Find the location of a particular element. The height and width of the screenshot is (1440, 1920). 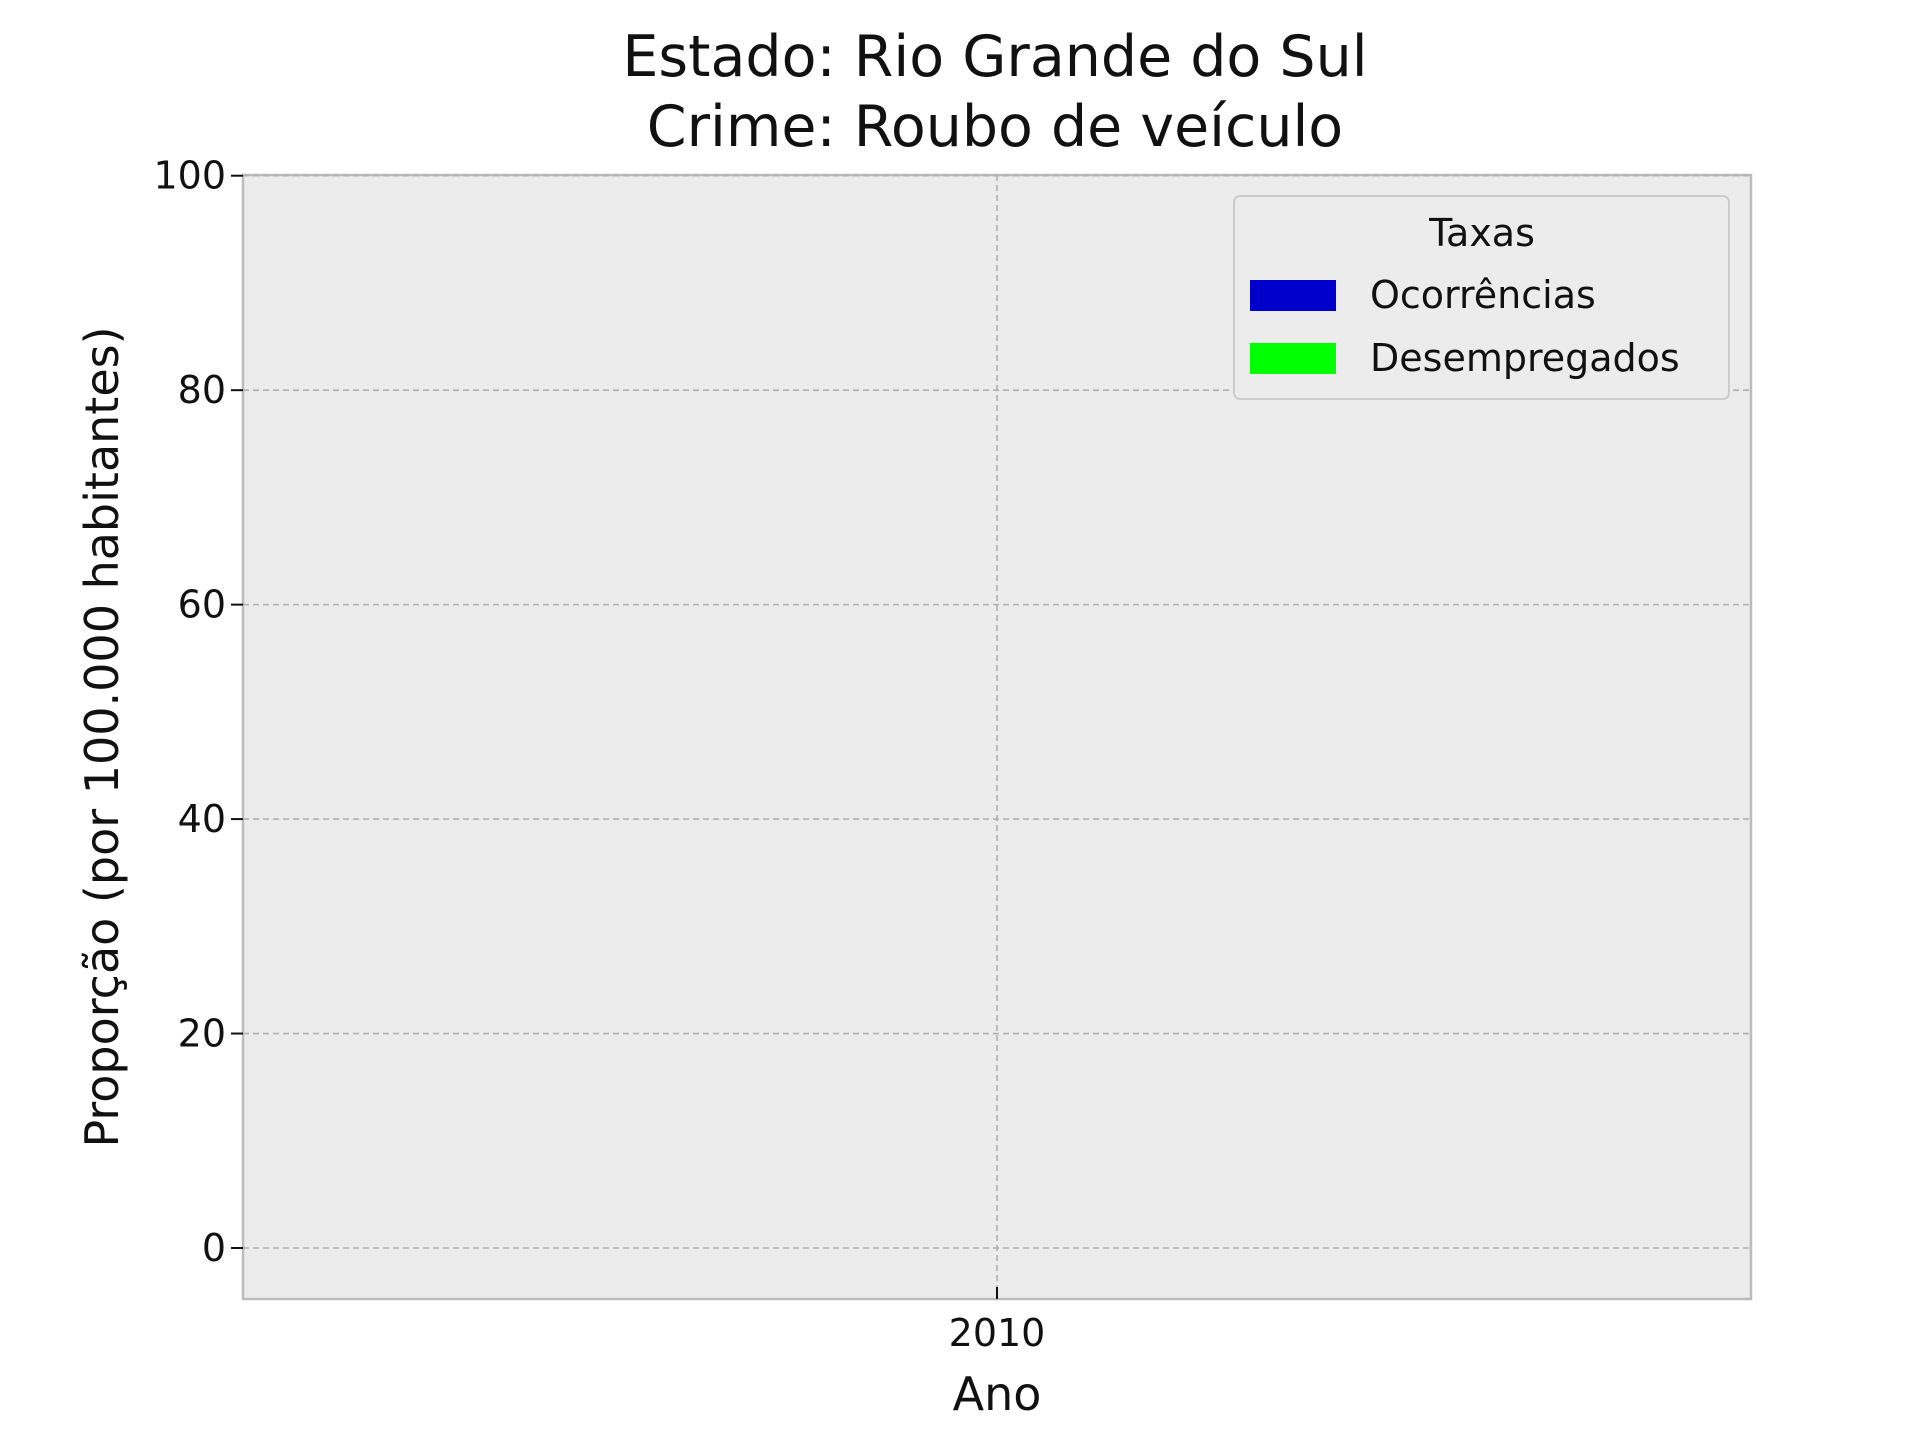

y-tick-label: 100 is located at coordinates (189, 176).